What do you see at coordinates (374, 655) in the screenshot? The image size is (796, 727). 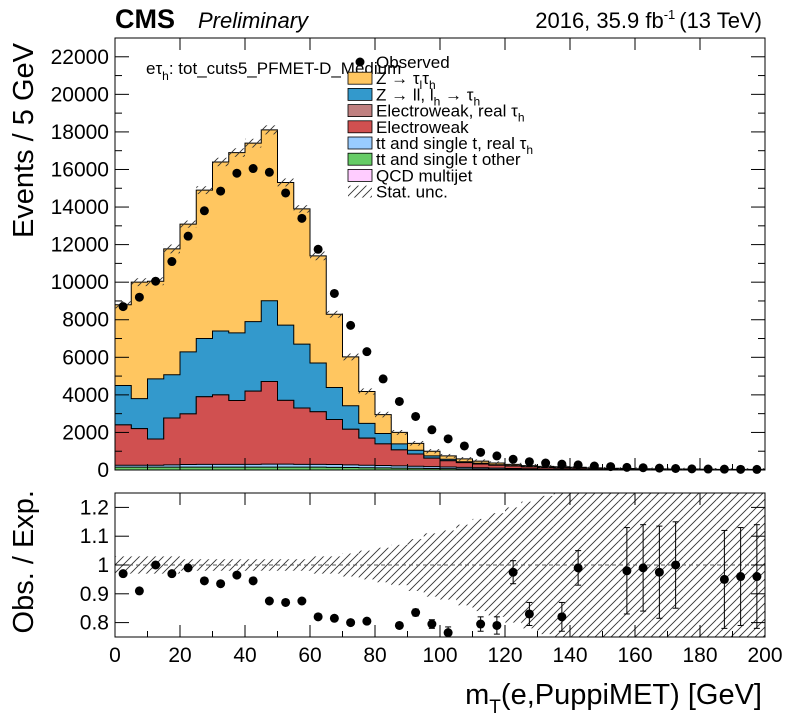 I see `x-tick-label: 80` at bounding box center [374, 655].